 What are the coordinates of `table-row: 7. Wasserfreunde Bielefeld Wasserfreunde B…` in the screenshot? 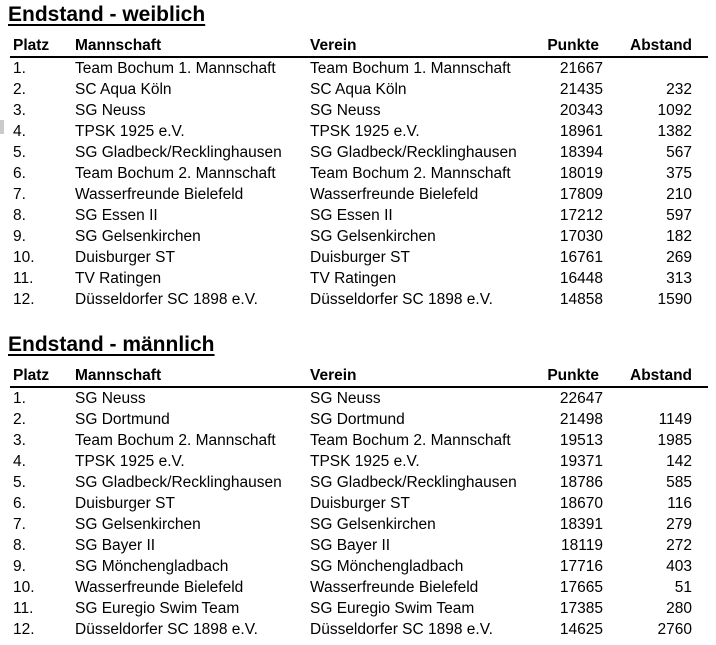 It's located at (359, 194).